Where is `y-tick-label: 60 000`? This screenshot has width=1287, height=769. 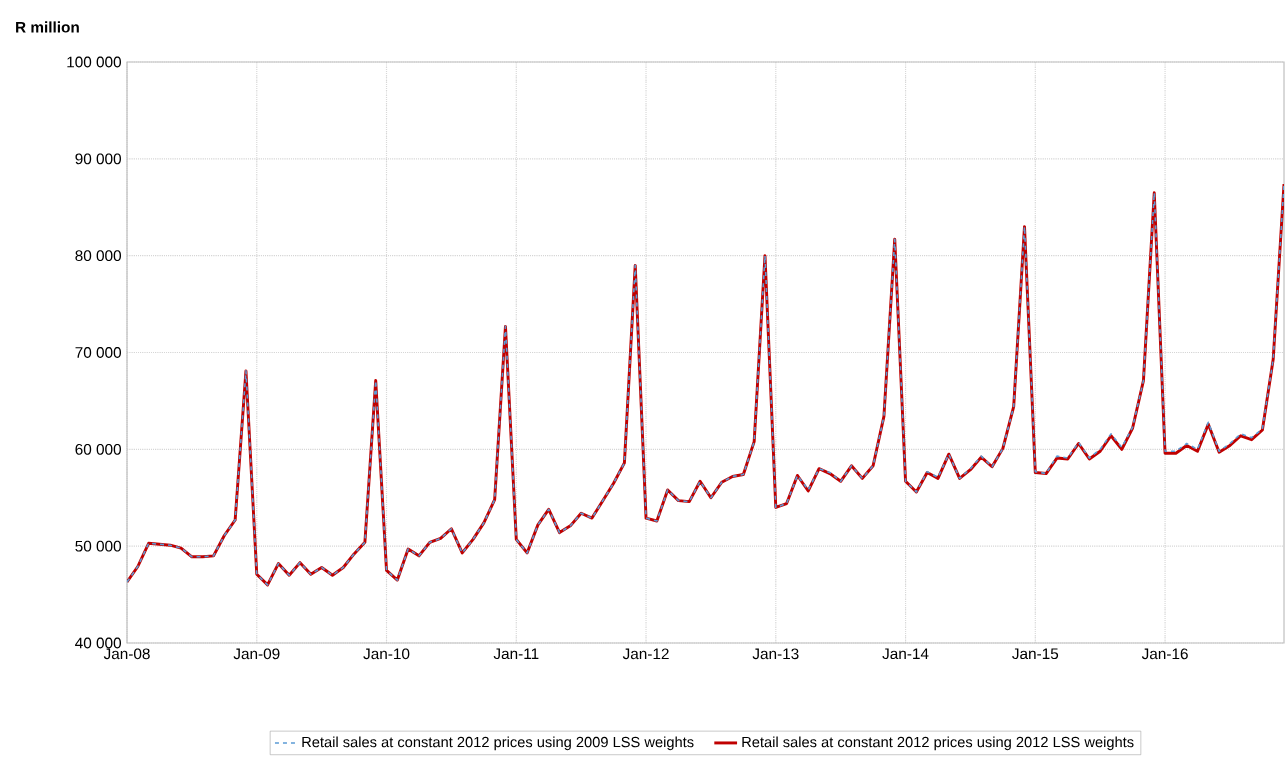 y-tick-label: 60 000 is located at coordinates (98, 449).